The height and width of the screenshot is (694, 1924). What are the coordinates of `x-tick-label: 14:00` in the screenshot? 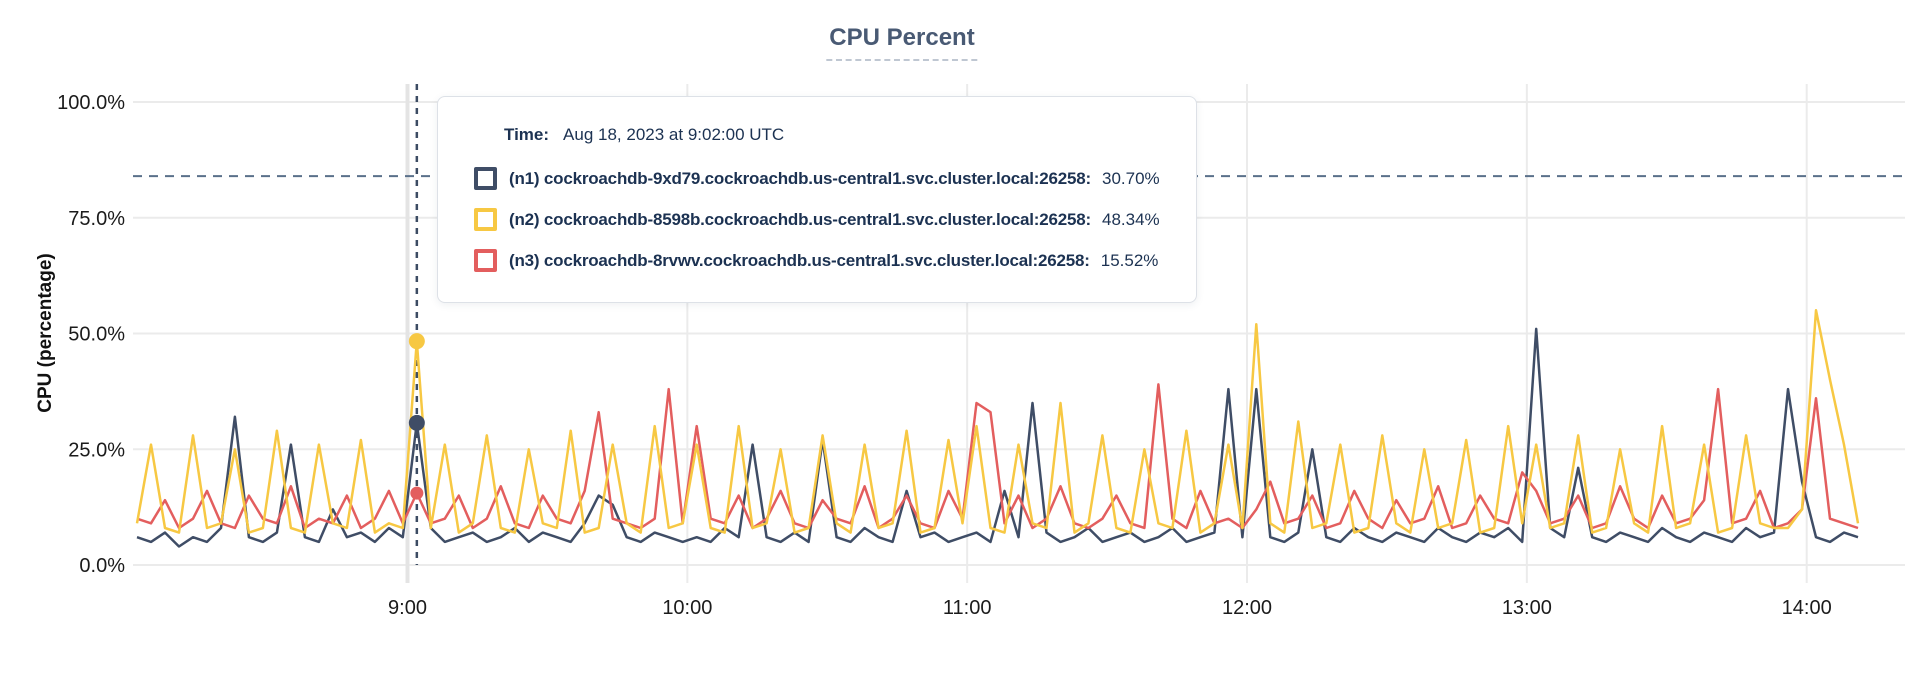 It's located at (1807, 608).